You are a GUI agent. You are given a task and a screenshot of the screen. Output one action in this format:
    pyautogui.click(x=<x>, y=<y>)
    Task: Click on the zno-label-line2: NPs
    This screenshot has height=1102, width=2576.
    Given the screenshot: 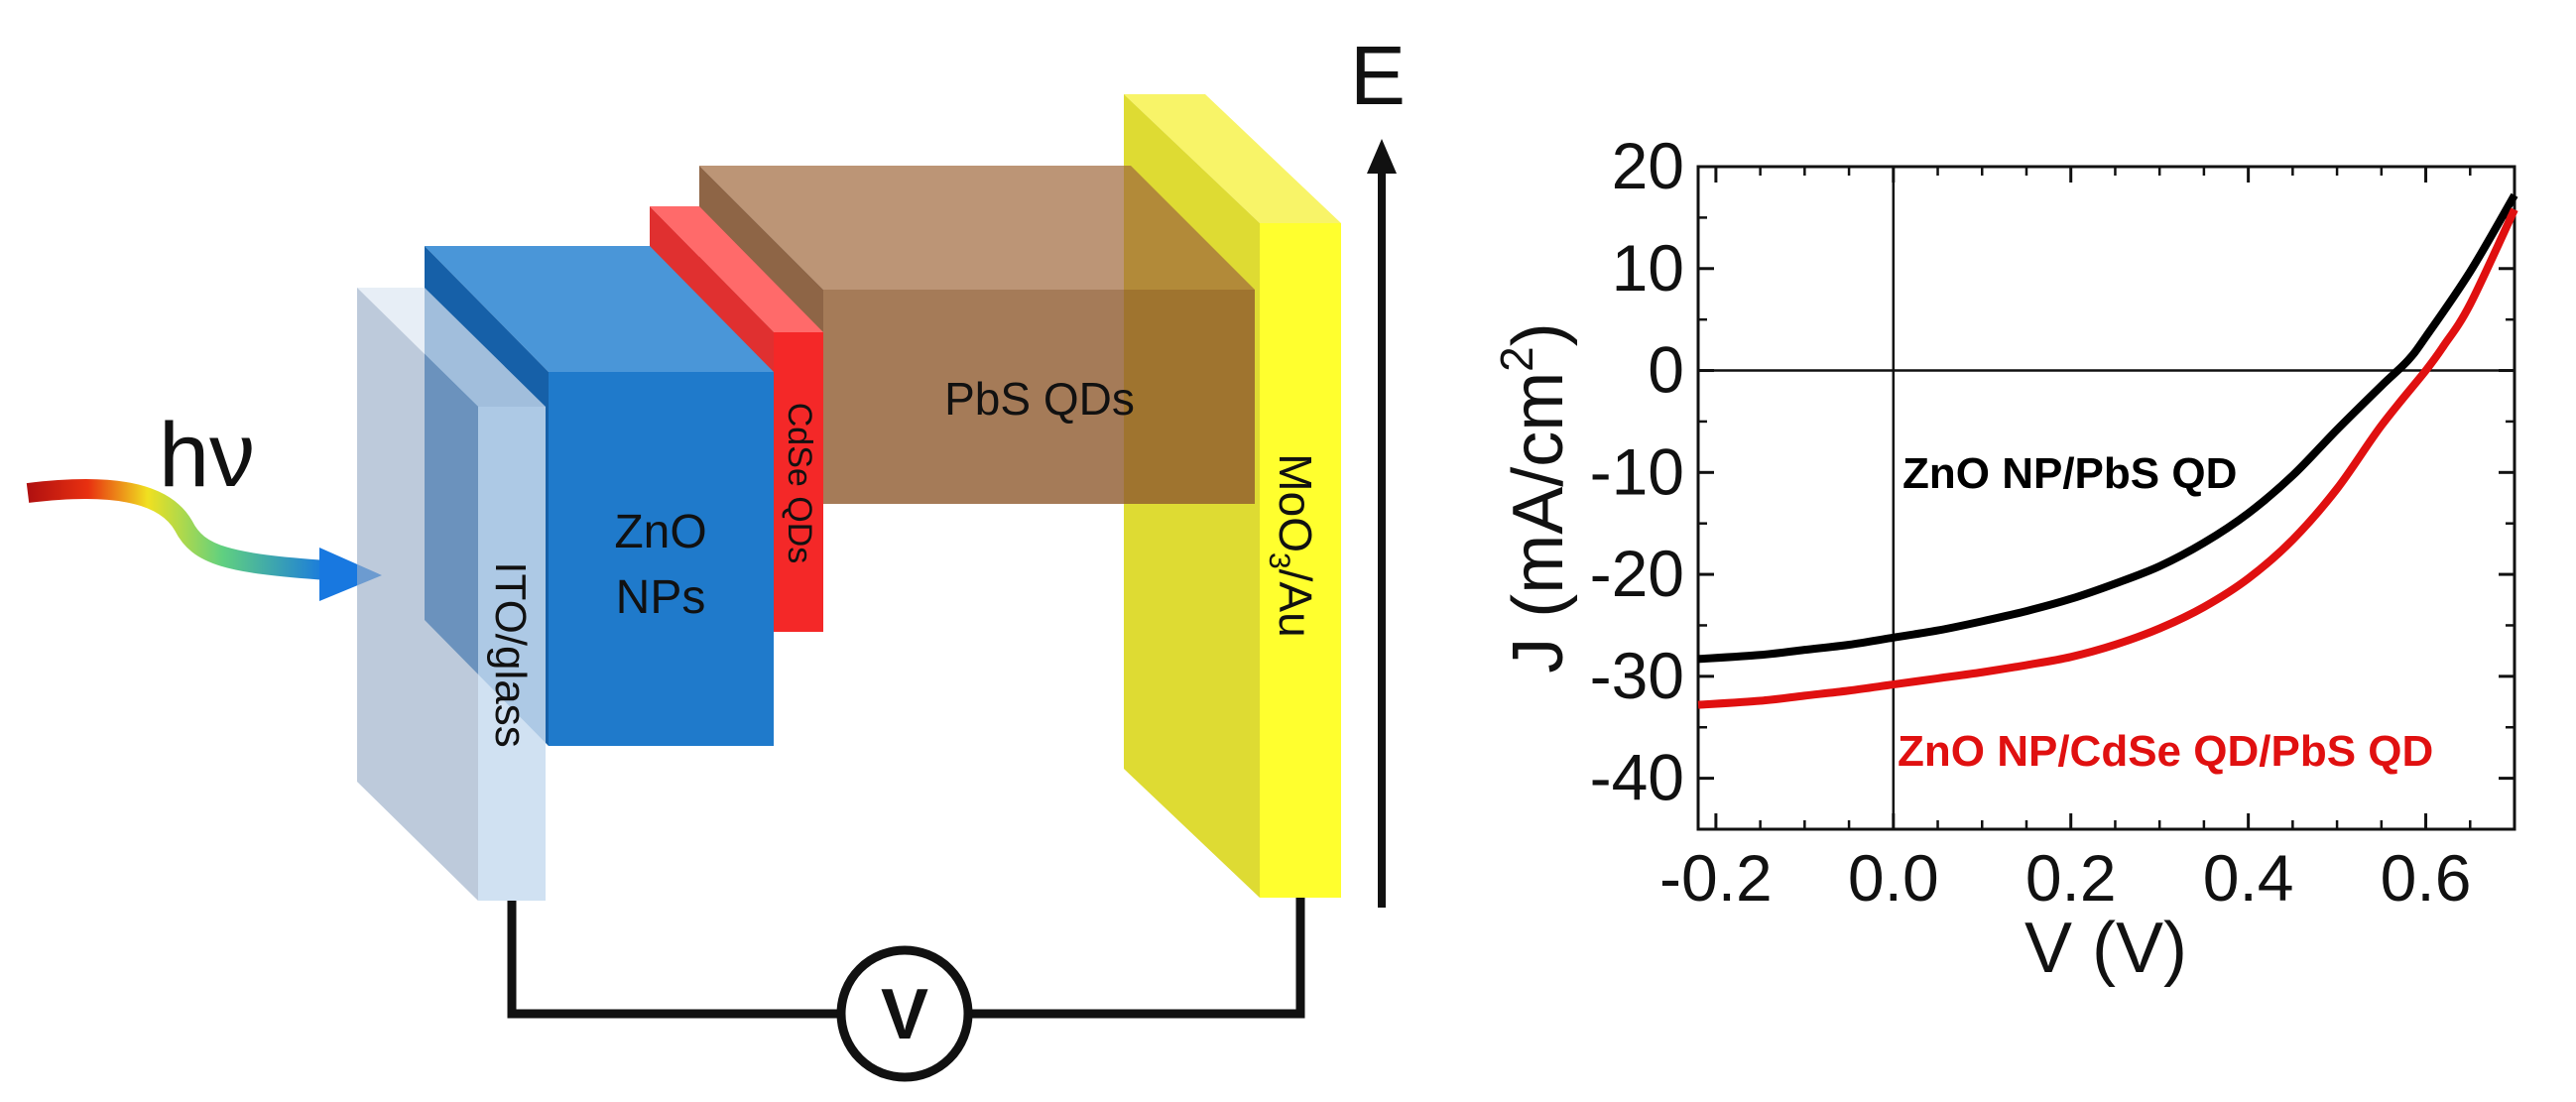 What is the action you would take?
    pyautogui.click(x=661, y=597)
    